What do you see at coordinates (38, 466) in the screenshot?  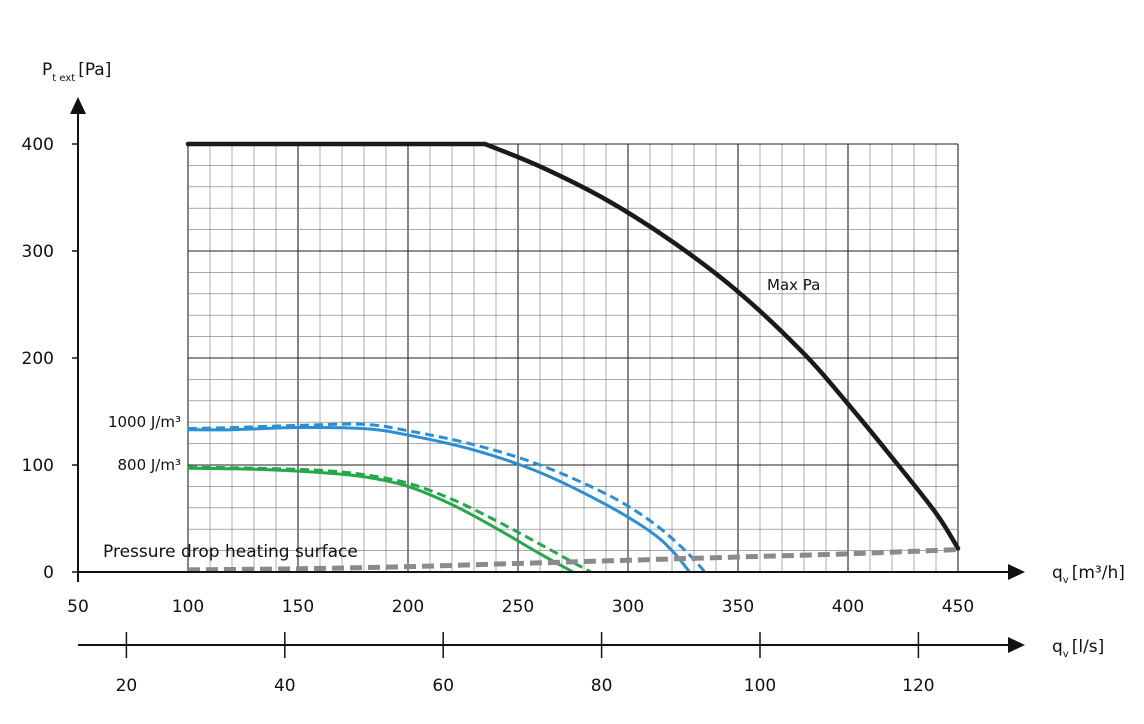 I see `y-tick-label: 100` at bounding box center [38, 466].